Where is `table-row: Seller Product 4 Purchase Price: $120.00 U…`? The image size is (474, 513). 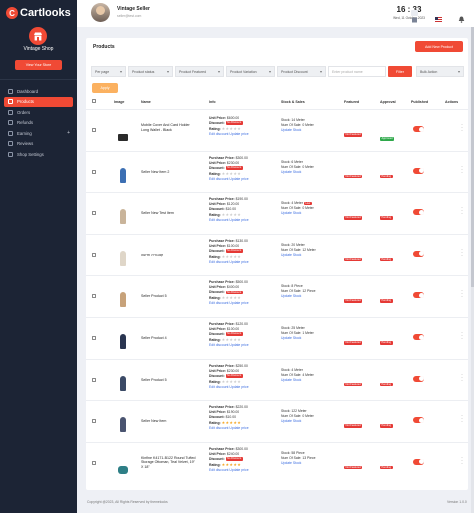
table-row: Seller Product 4 Purchase Price: $120.00 U… is located at coordinates (277, 338).